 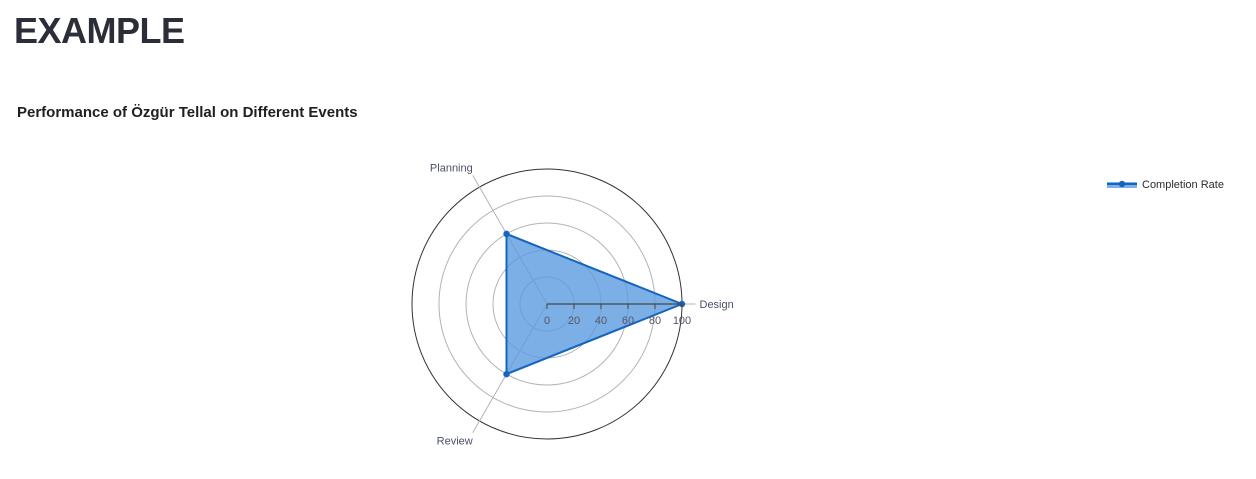 What do you see at coordinates (601, 321) in the screenshot?
I see `radial-tick-label: 40` at bounding box center [601, 321].